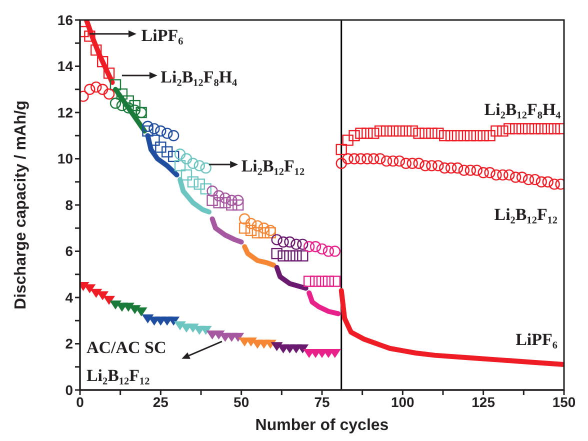  I want to click on y-tick-label: 2, so click(69, 344).